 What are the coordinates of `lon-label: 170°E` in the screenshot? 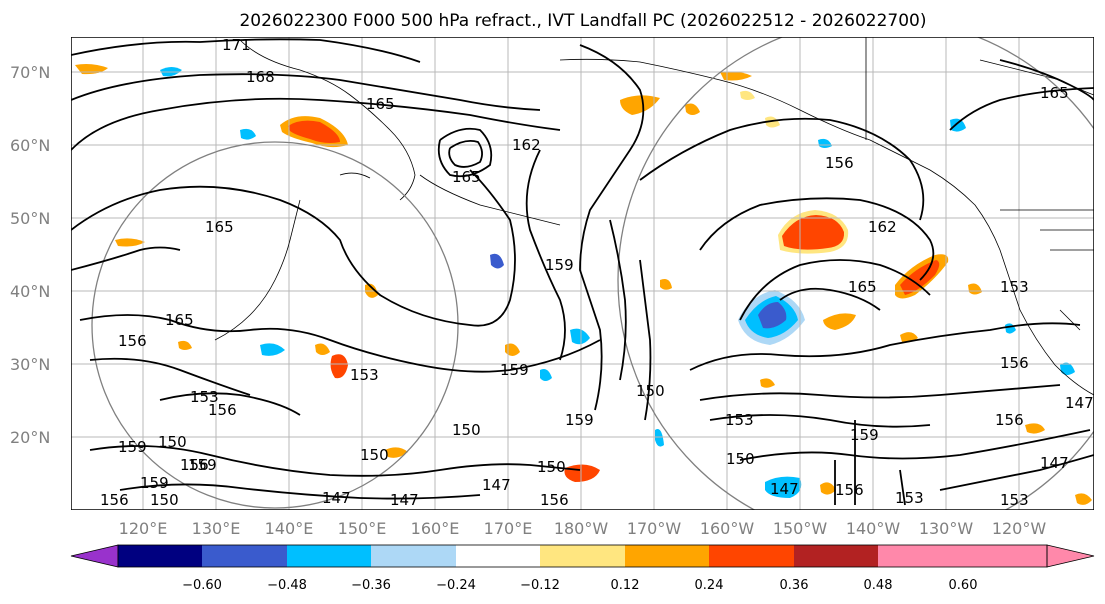 It's located at (508, 528).